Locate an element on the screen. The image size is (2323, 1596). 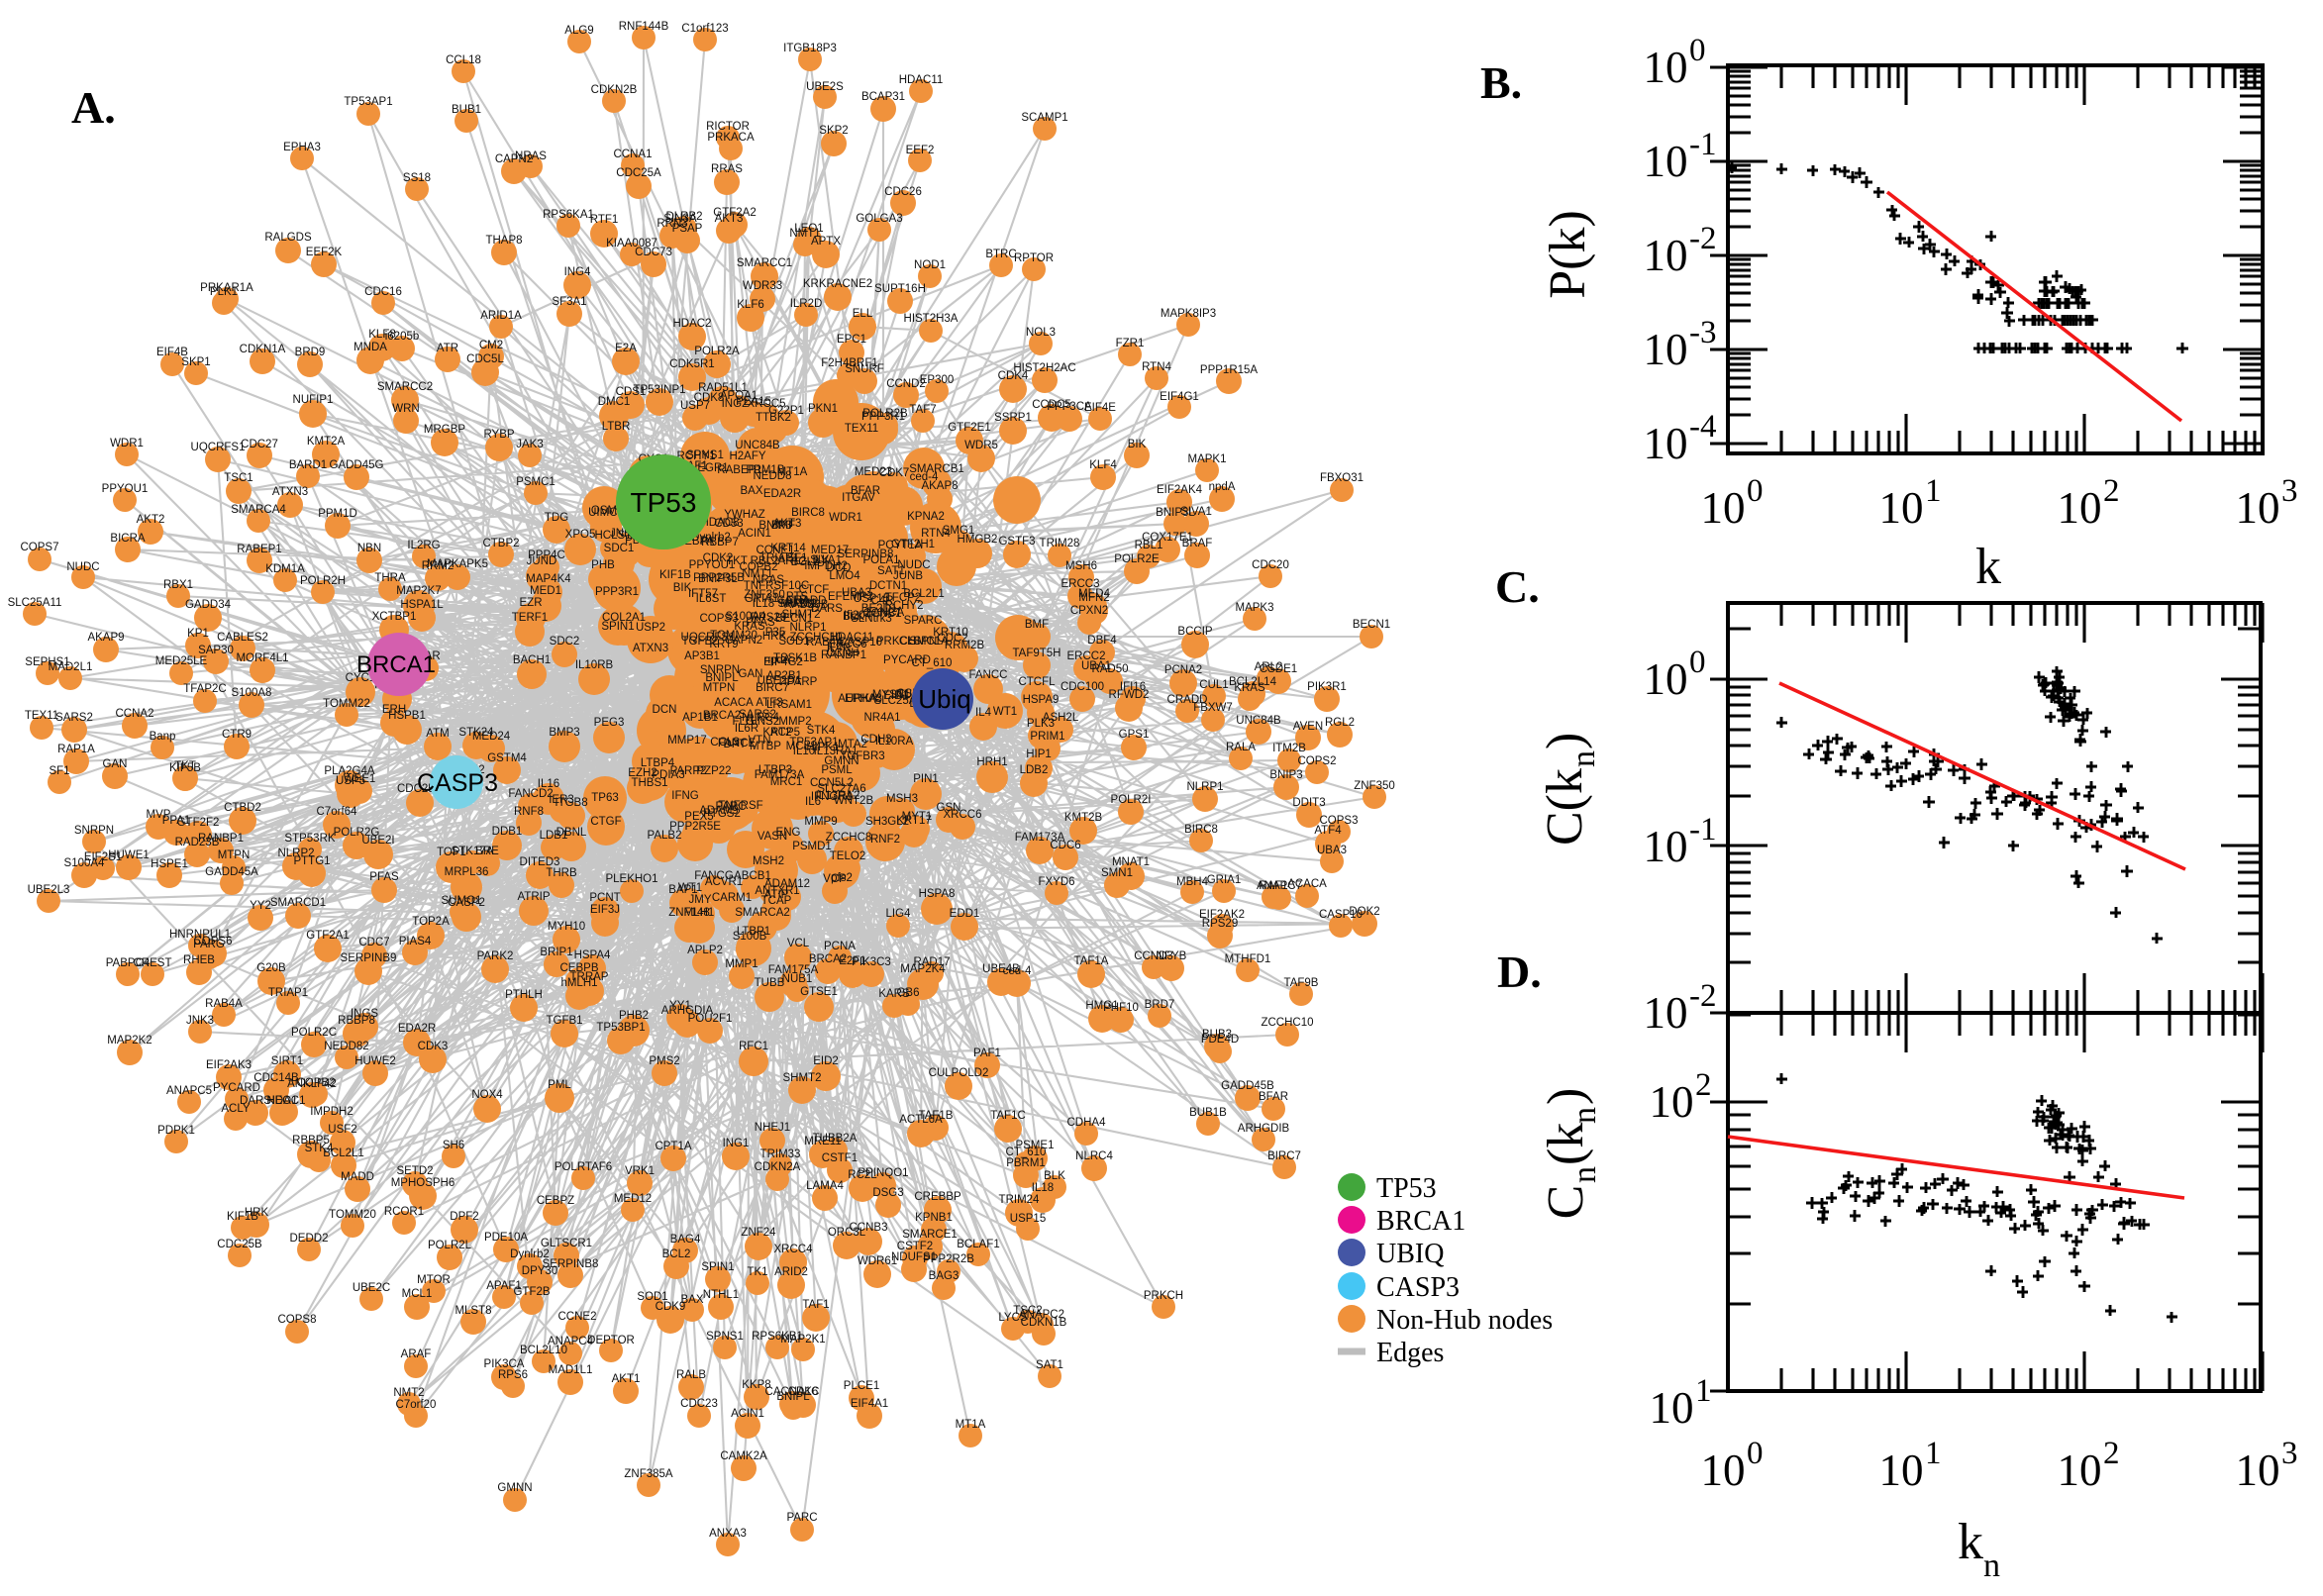
svg-text: KIF5B is located at coordinates (185, 768).